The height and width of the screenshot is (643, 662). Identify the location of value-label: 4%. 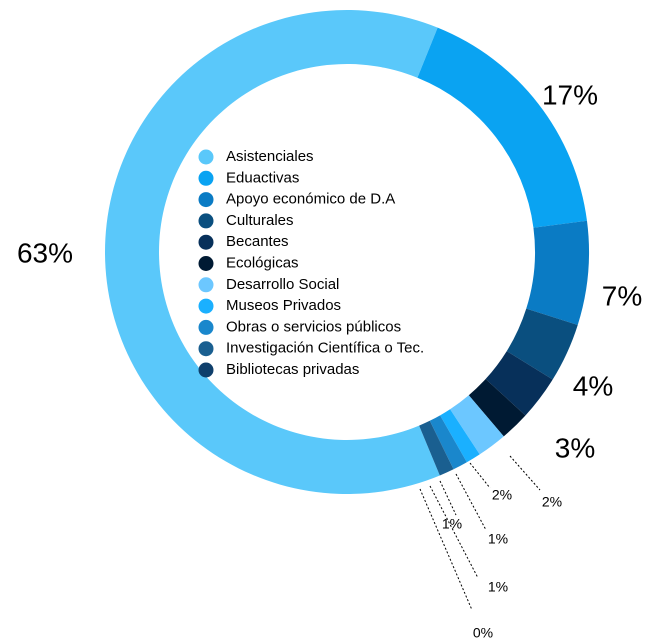
(593, 385).